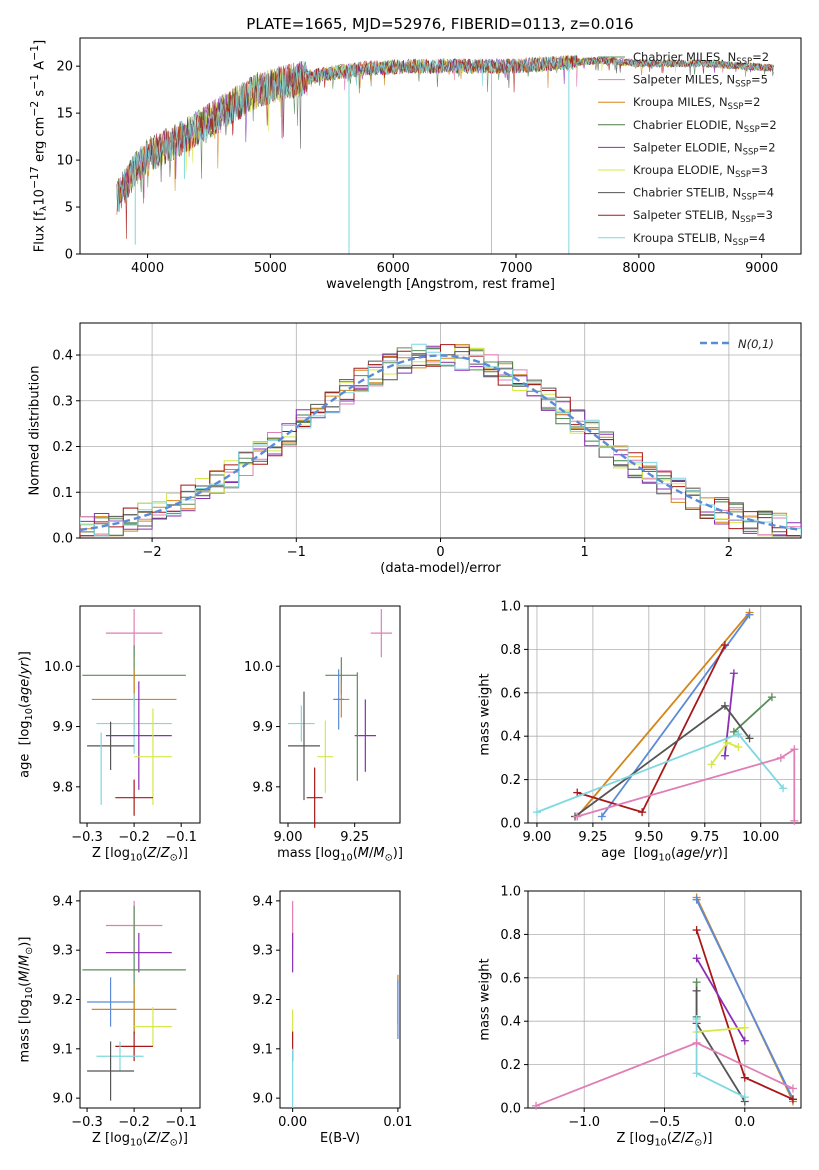 The image size is (819, 1170). I want to click on legend-label: Chabrier MILES, NSSP=2, so click(701, 58).